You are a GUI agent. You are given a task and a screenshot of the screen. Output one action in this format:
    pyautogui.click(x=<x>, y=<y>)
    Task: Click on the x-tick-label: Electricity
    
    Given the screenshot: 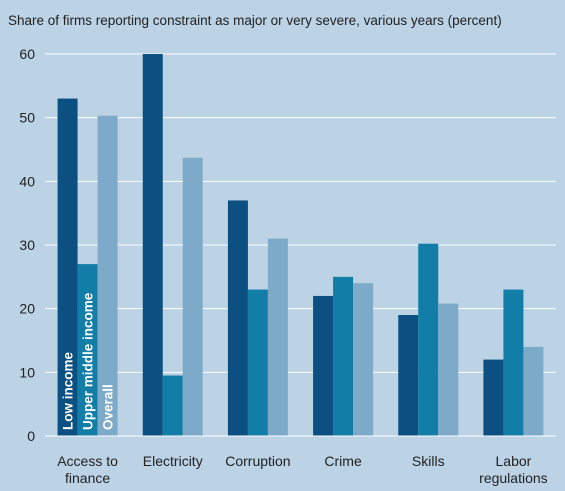 What is the action you would take?
    pyautogui.click(x=173, y=461)
    